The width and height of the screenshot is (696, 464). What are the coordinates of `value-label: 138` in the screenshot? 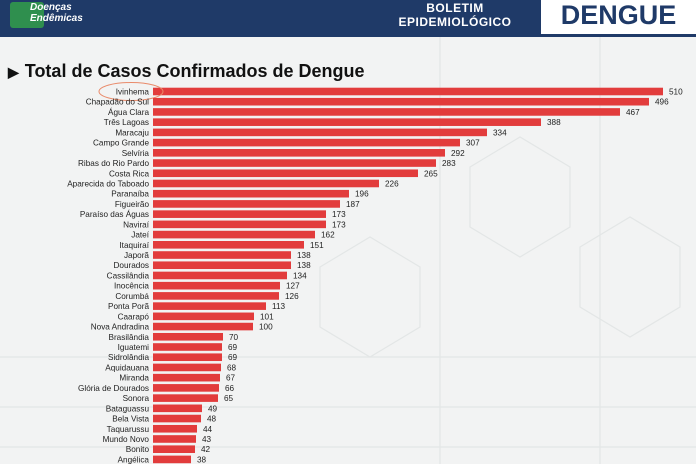 It's located at (304, 255).